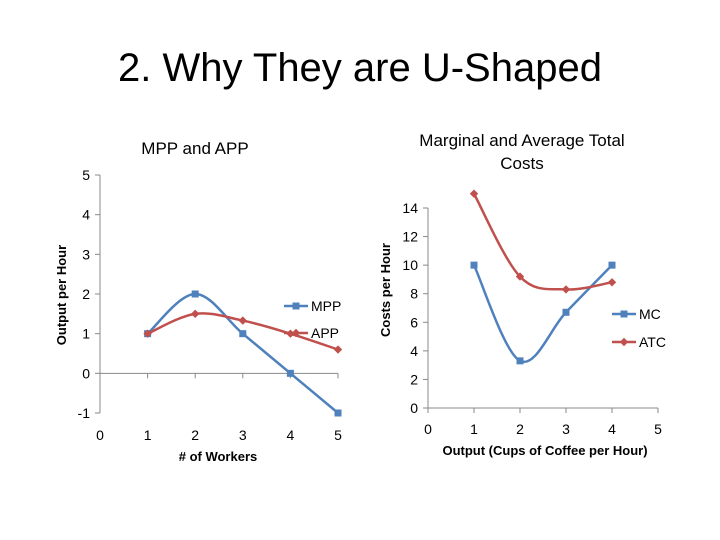 The image size is (720, 540). Describe the element at coordinates (410, 237) in the screenshot. I see `y-tick-label: 12` at that location.